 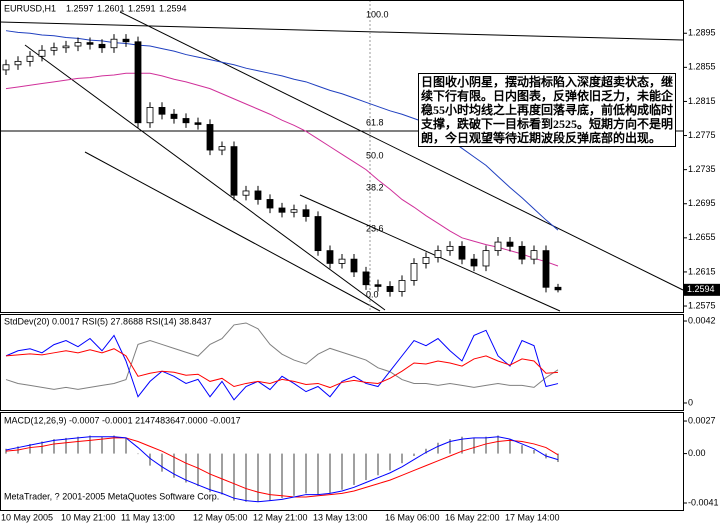 What do you see at coordinates (375, 155) in the screenshot?
I see `fibo-label: 50.0` at bounding box center [375, 155].